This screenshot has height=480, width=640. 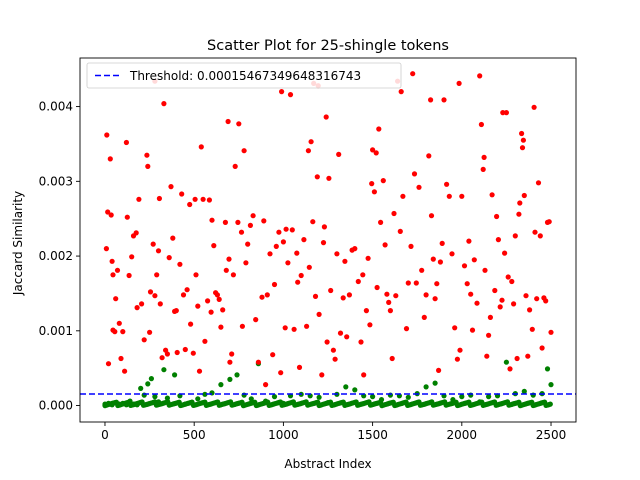 I want to click on legend-threshold-label: Threshold: 0.00015467349648316743, so click(x=245, y=76).